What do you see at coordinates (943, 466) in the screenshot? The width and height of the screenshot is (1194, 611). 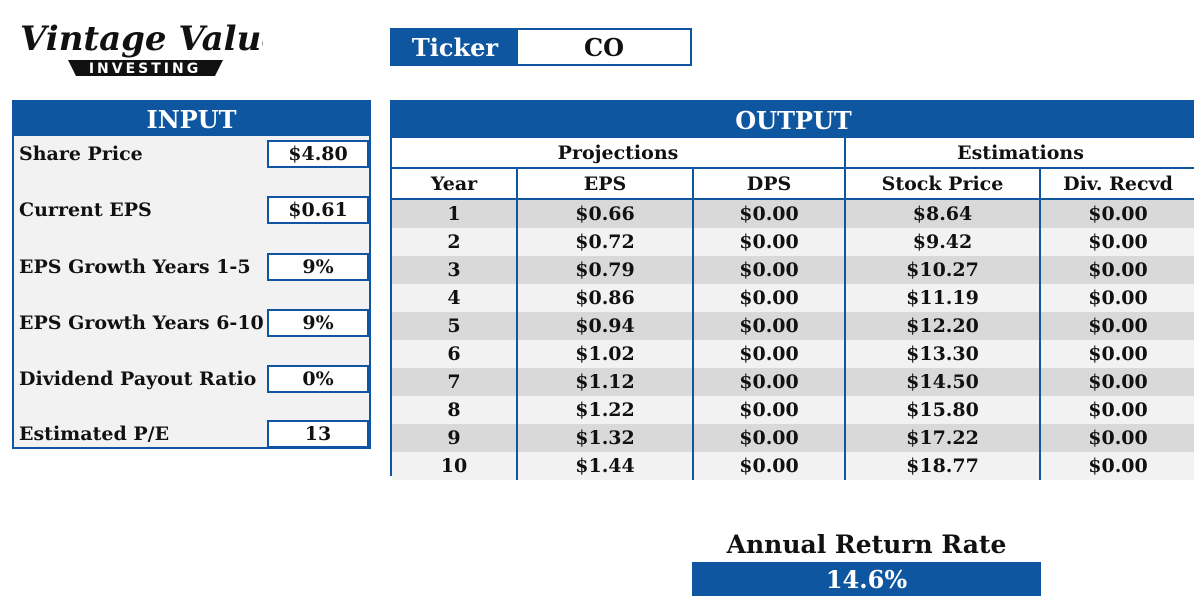 I see `cell-stock-price: $18.77` at bounding box center [943, 466].